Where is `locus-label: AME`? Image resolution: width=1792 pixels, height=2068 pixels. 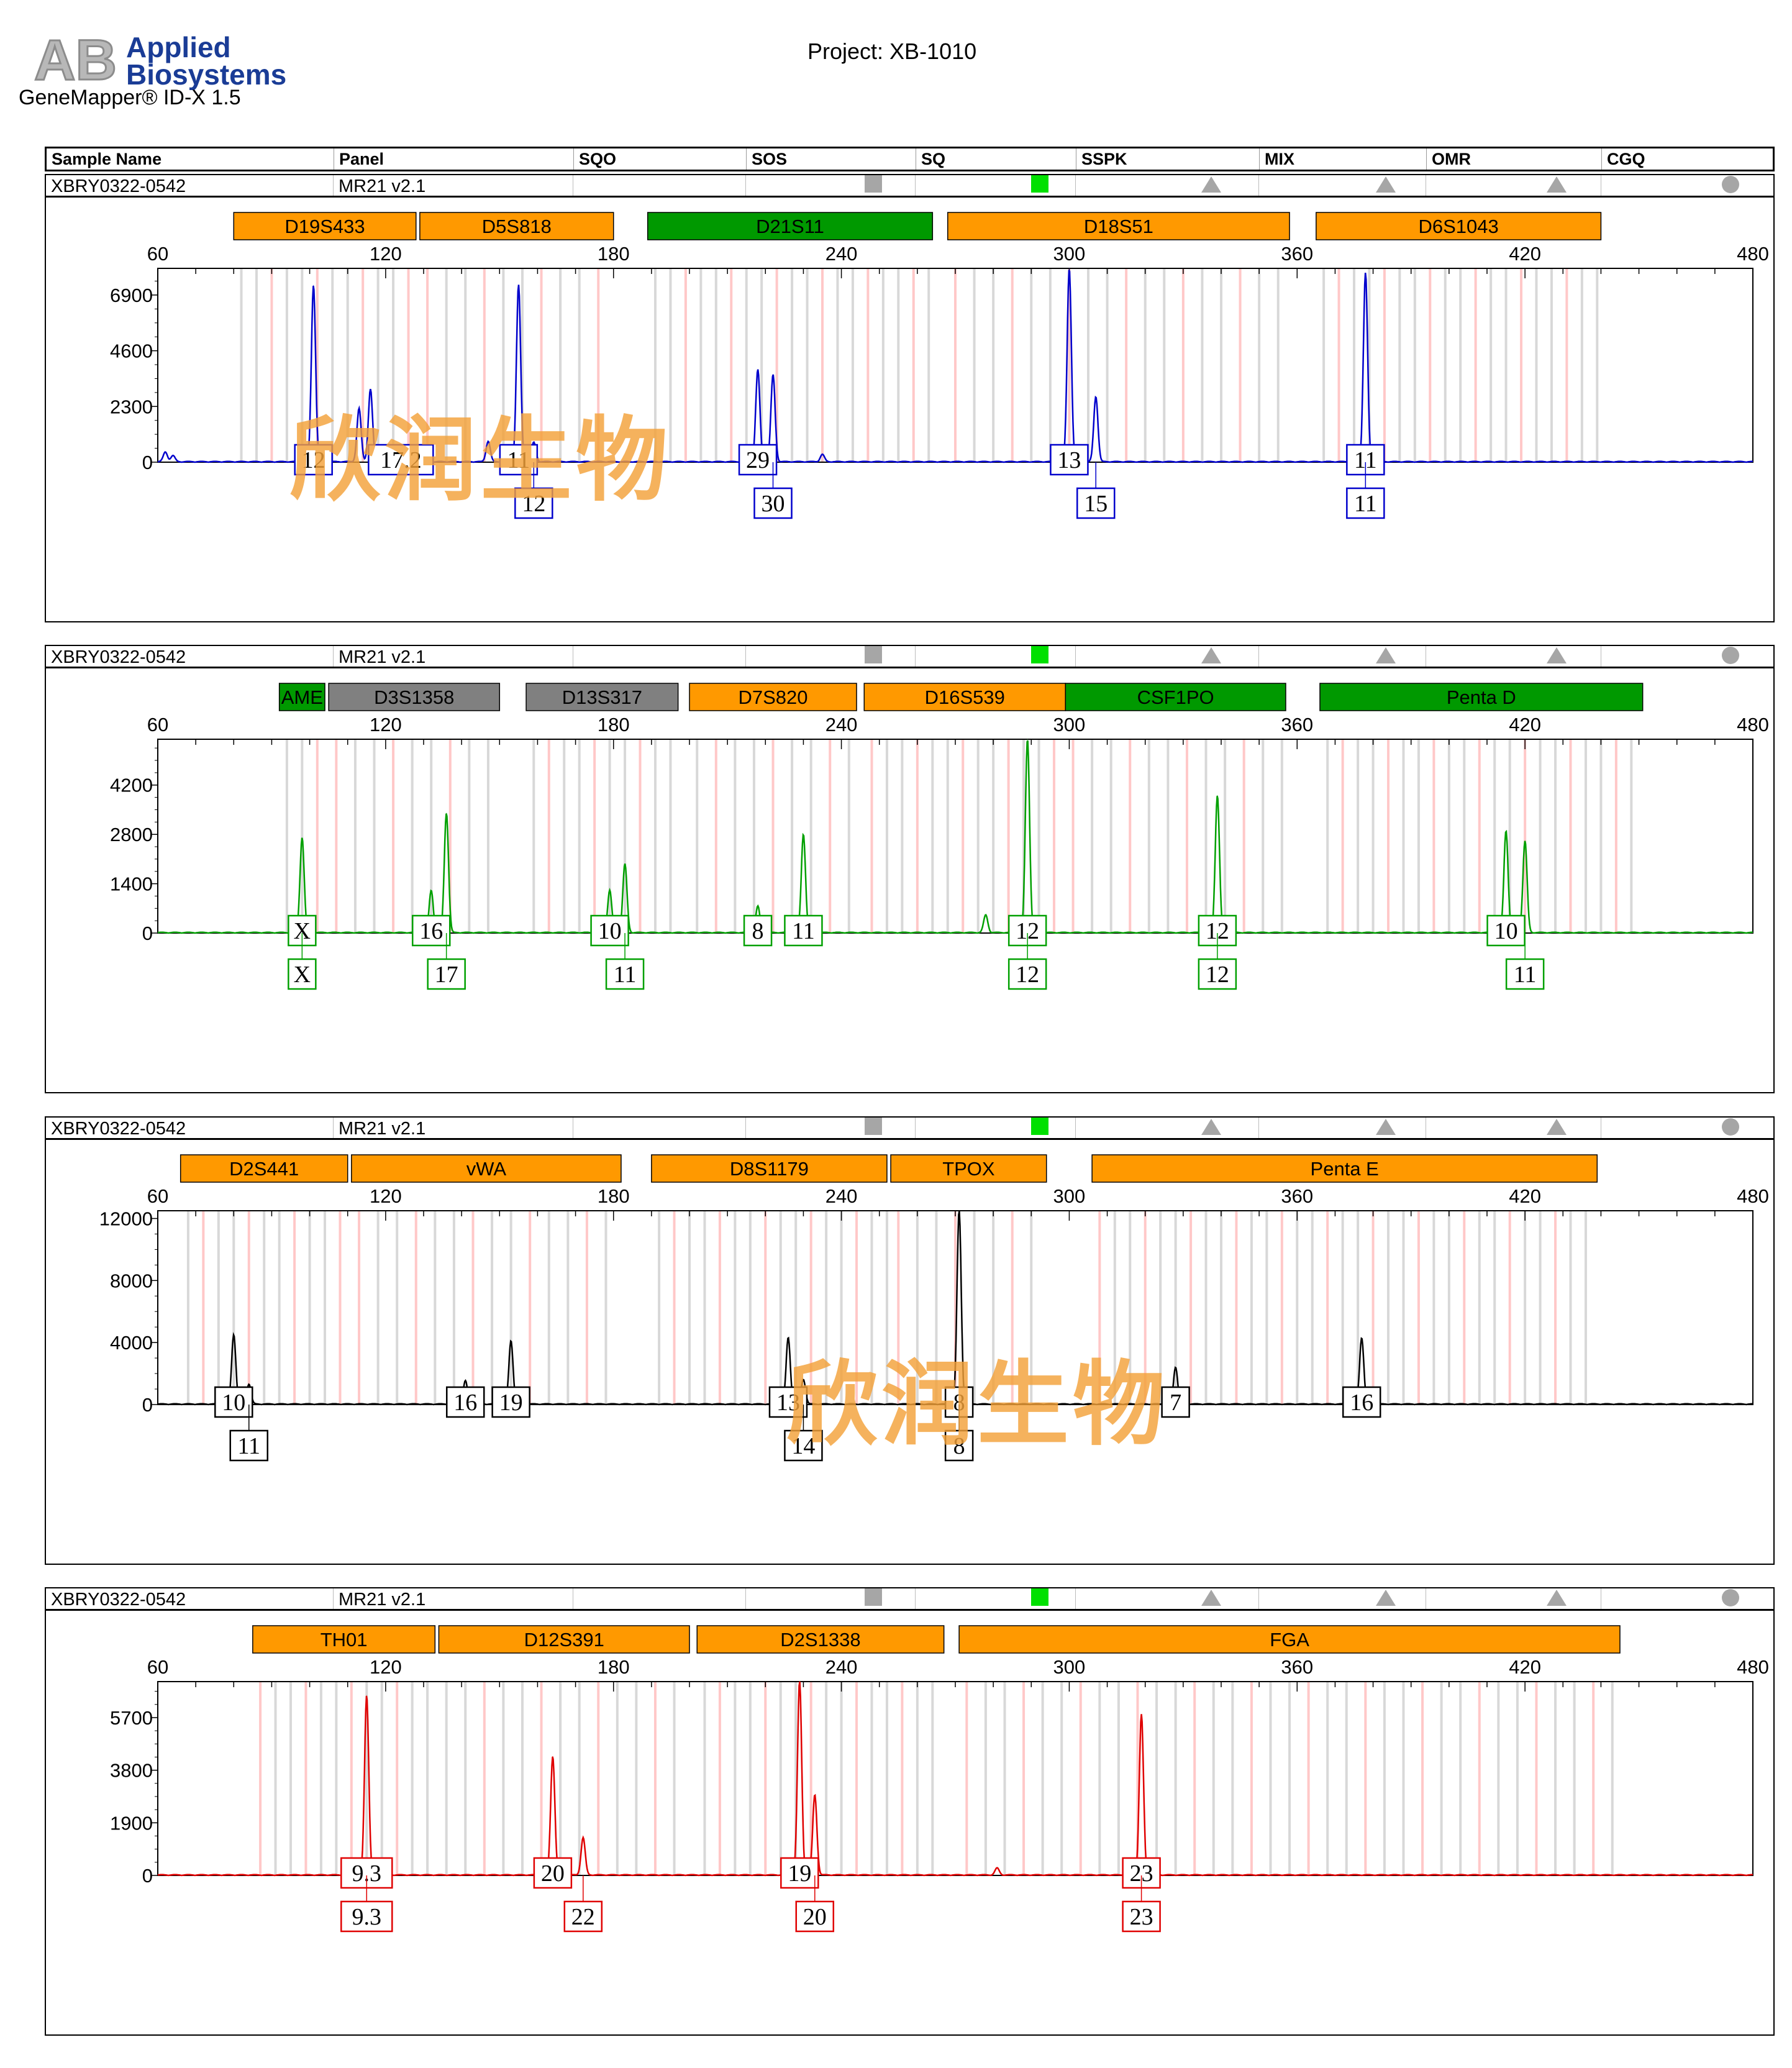
locus-label: AME is located at coordinates (302, 697).